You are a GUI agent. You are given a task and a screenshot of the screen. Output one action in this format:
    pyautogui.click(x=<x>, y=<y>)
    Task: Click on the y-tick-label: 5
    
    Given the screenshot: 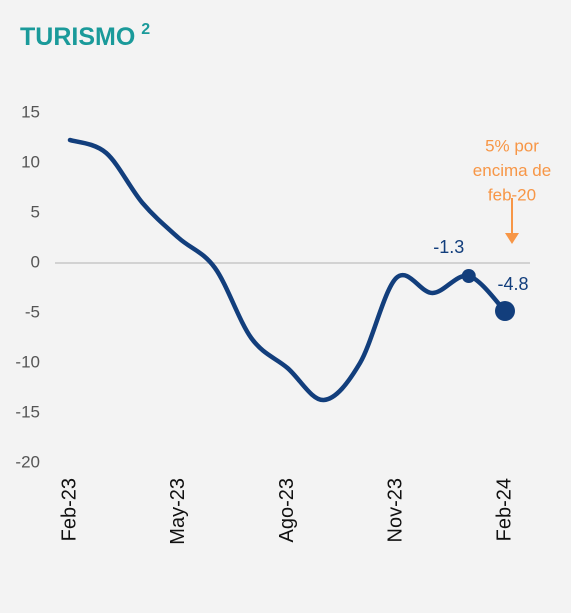 What is the action you would take?
    pyautogui.click(x=35, y=211)
    